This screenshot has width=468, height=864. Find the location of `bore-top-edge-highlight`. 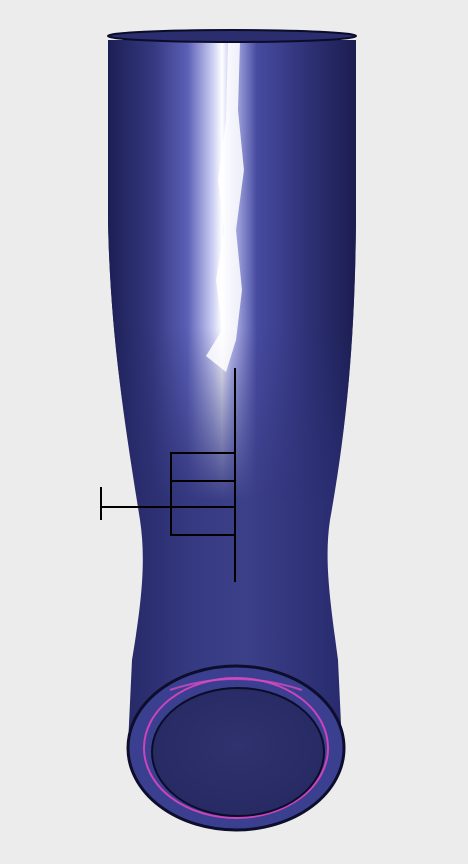

bore-top-edge-highlight is located at coordinates (236, 684).